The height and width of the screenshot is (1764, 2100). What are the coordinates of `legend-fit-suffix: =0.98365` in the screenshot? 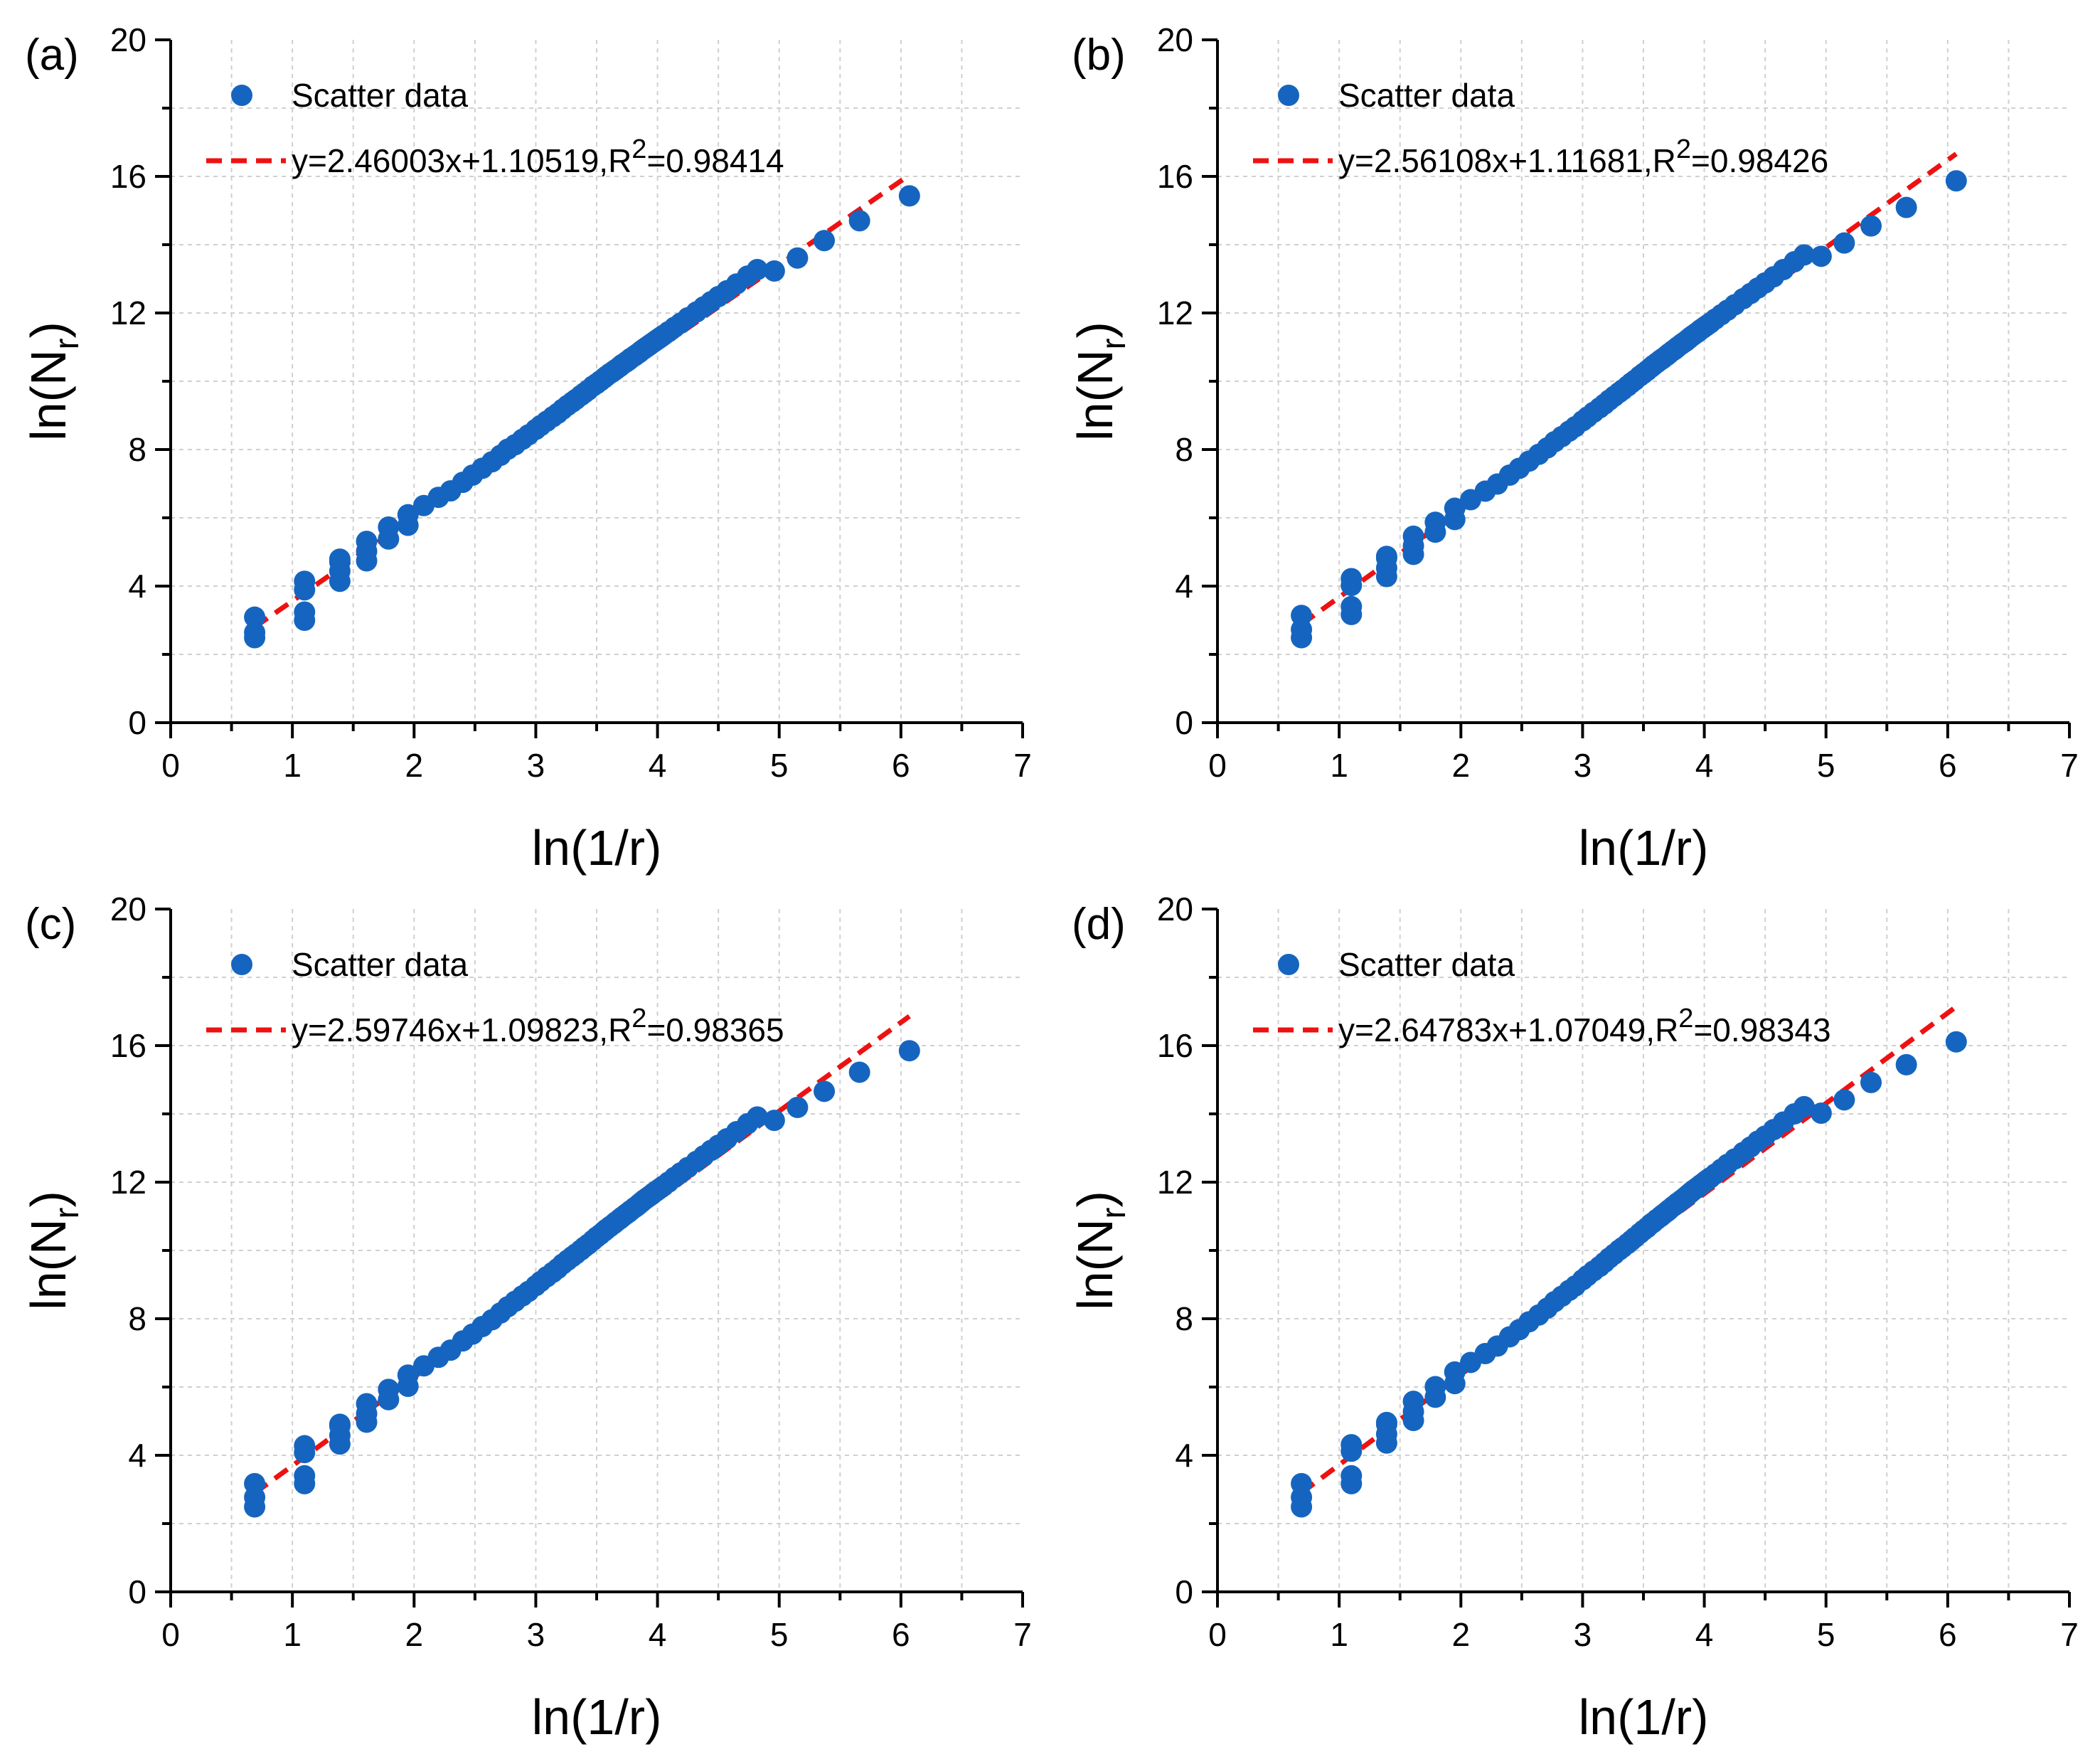 It's located at (715, 1030).